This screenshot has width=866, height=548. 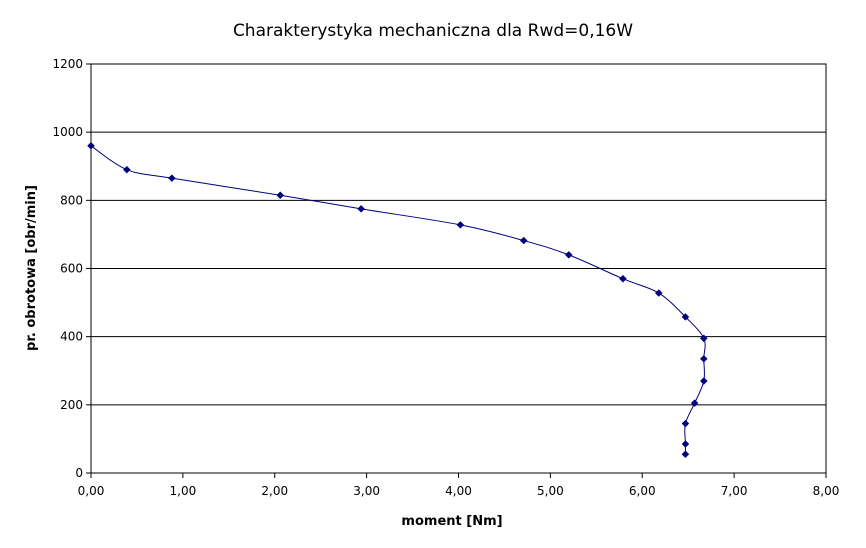 I want to click on x-tick-label: 6,00, so click(x=642, y=491).